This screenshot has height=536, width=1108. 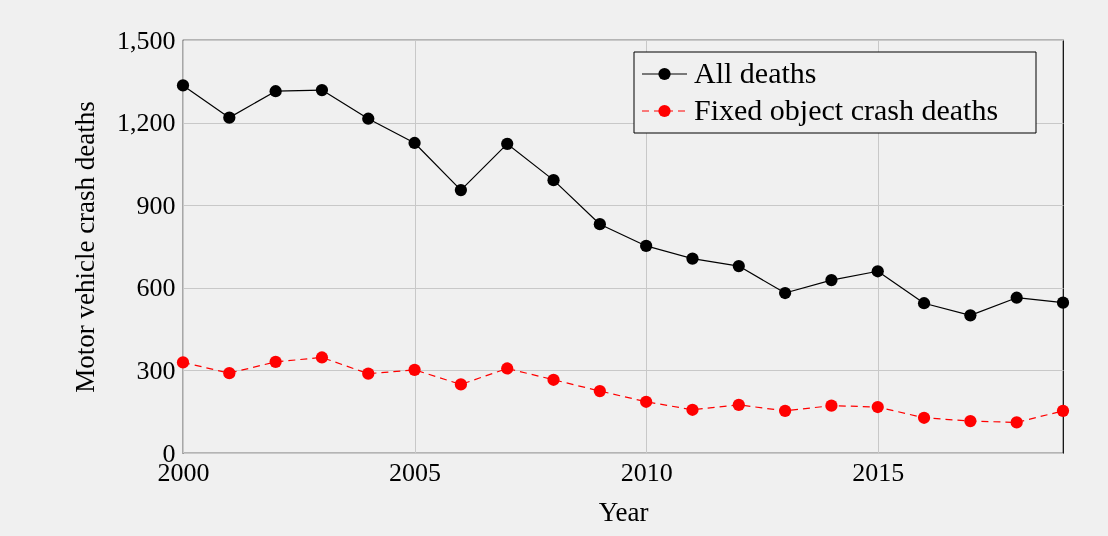 What do you see at coordinates (415, 472) in the screenshot?
I see `x-tick-label: 2005` at bounding box center [415, 472].